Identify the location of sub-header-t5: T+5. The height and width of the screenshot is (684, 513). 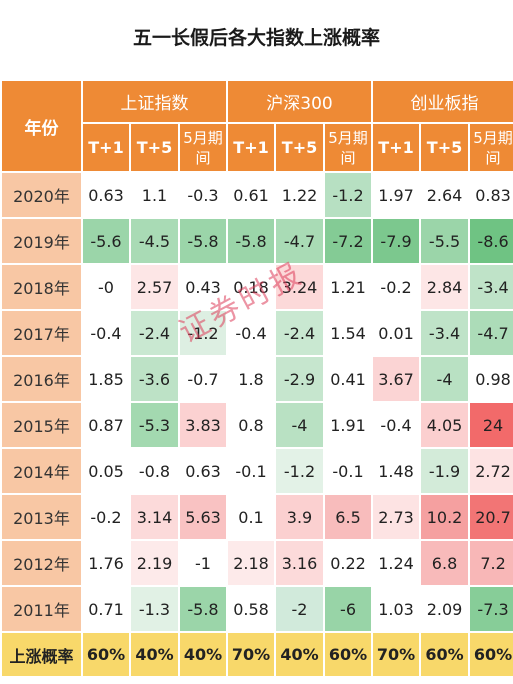
(300, 147).